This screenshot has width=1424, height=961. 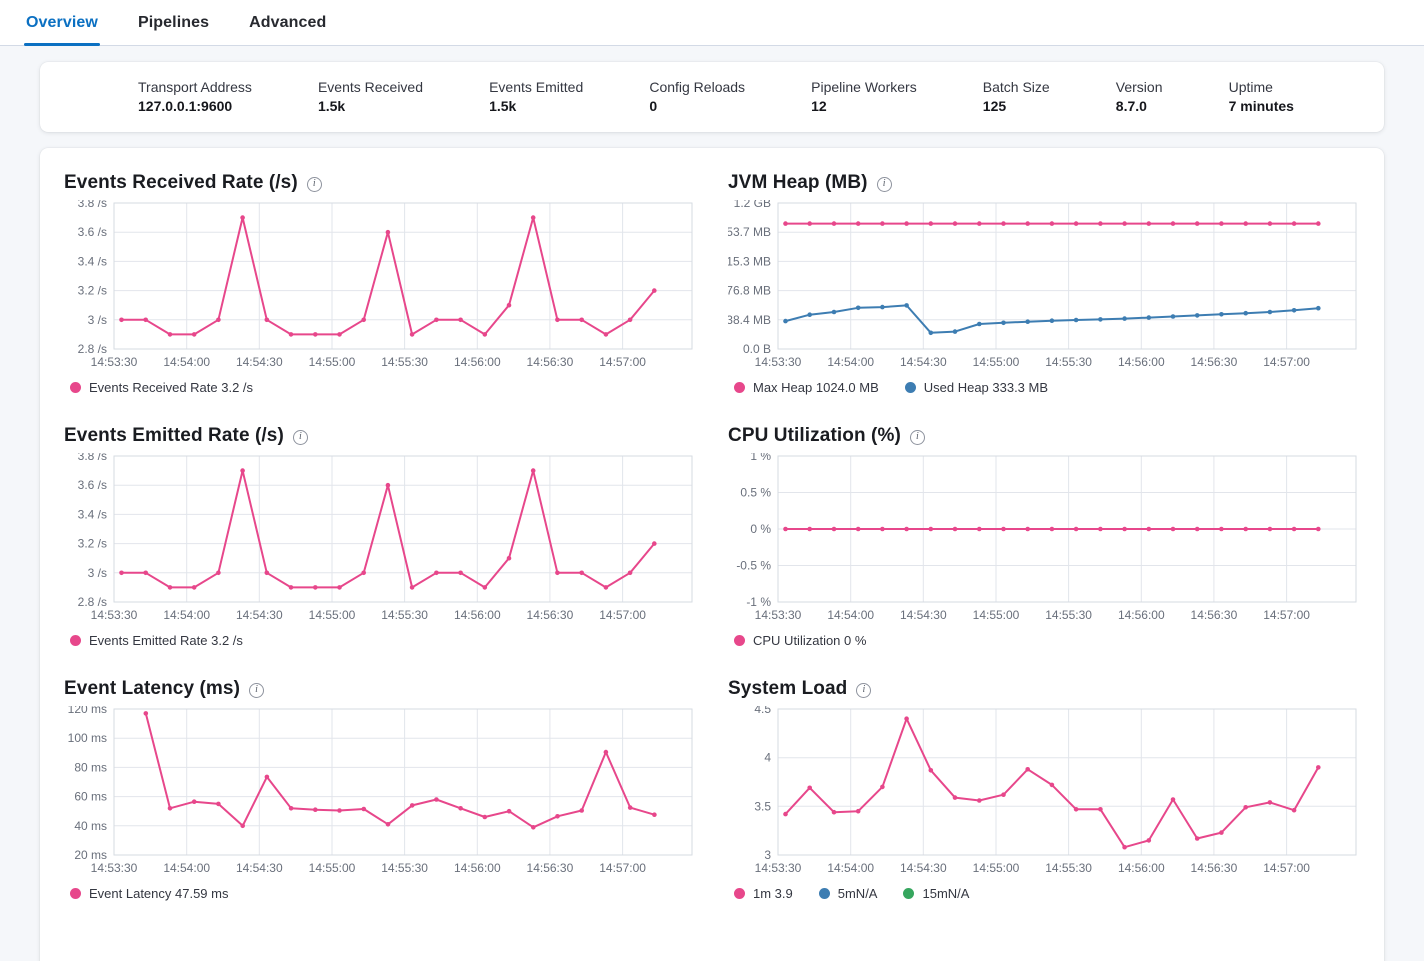 I want to click on legend-item-events-received-rate-3-2-s: Events Received Rate 3.2 /s, so click(x=161, y=387).